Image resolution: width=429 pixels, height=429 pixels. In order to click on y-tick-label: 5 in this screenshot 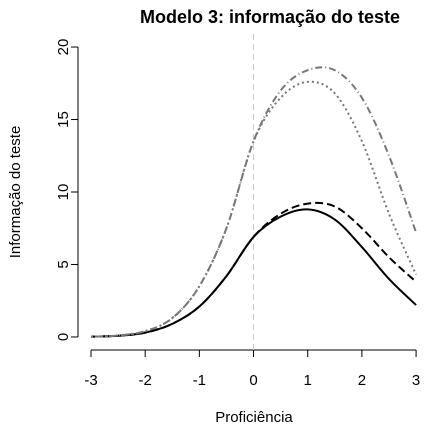, I will do `click(63, 264)`.